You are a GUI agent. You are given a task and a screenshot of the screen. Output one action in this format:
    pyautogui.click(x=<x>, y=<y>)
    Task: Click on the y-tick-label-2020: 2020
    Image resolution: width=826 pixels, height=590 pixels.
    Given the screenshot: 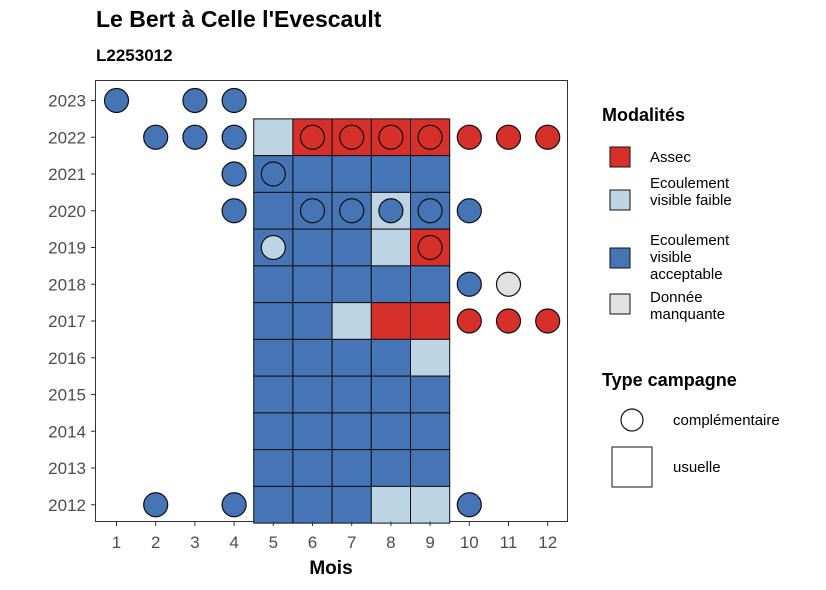 What is the action you would take?
    pyautogui.click(x=67, y=211)
    